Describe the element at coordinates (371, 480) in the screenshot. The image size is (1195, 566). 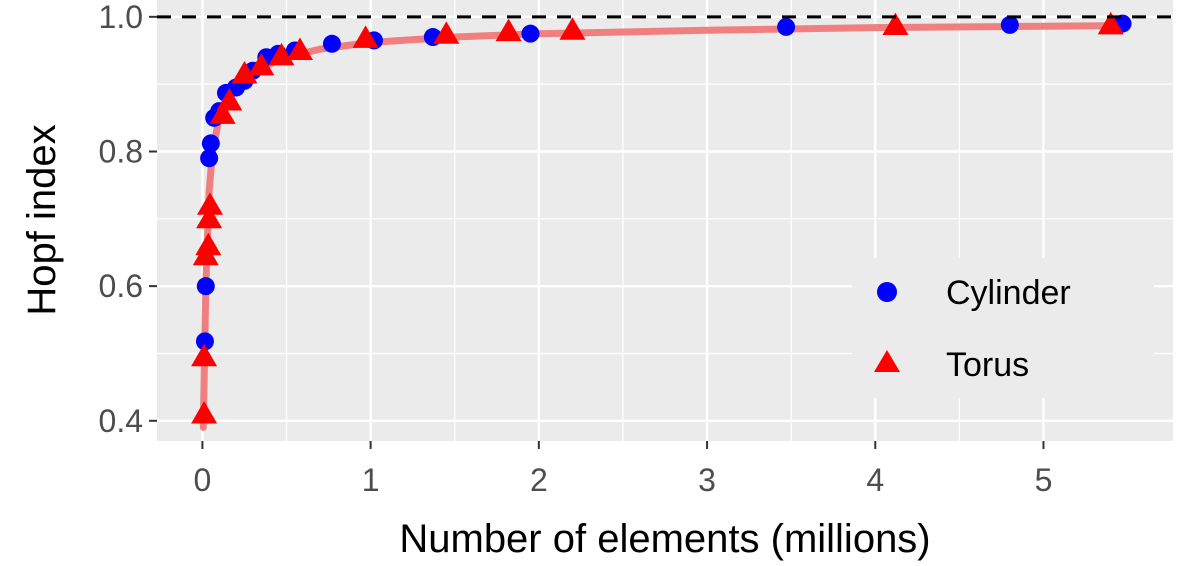
I see `x-tick-label: 1` at that location.